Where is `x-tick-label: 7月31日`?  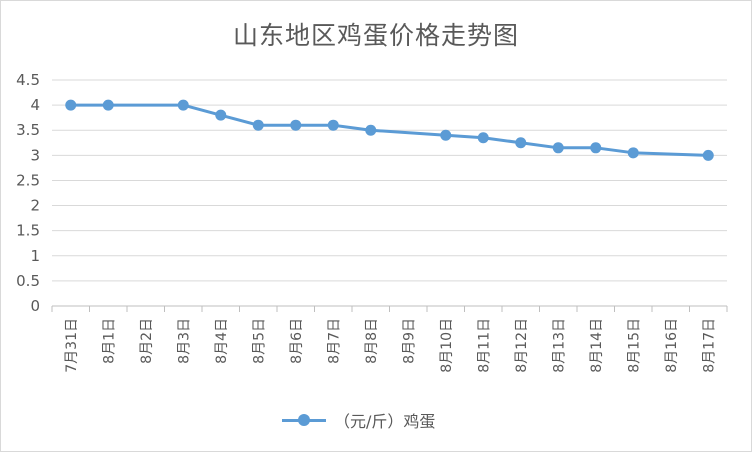
x-tick-label: 7月31日 is located at coordinates (72, 345).